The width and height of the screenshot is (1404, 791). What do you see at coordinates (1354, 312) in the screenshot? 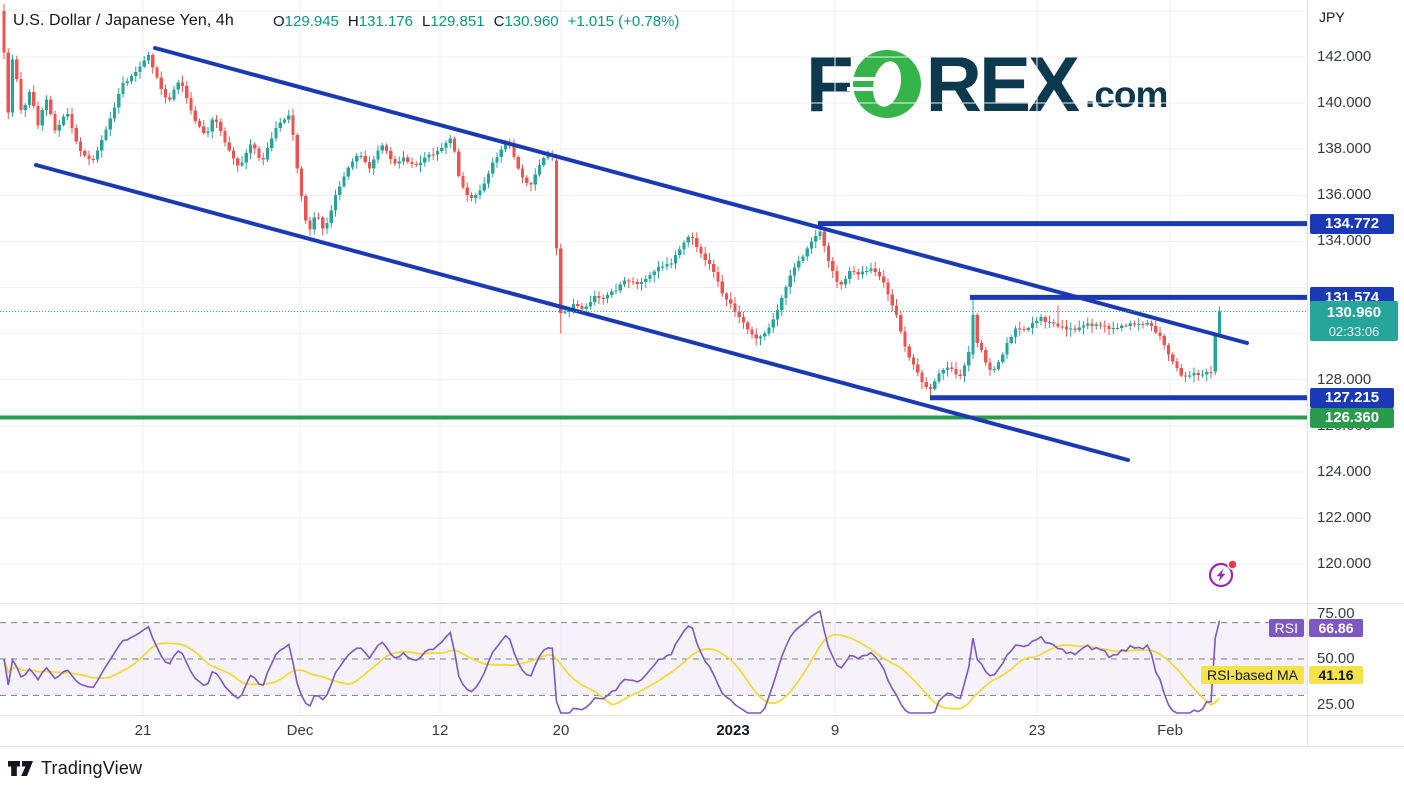
I see `current-price-value: 130.960` at bounding box center [1354, 312].